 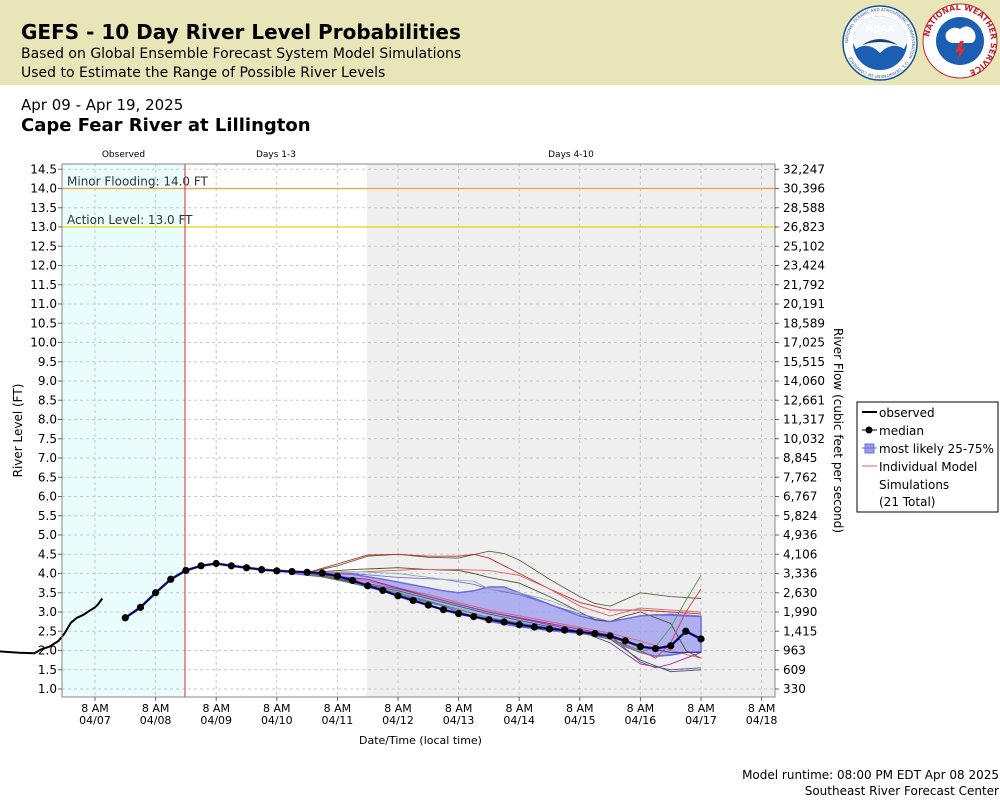 What do you see at coordinates (459, 720) in the screenshot?
I see `x-tick-date: 04/13` at bounding box center [459, 720].